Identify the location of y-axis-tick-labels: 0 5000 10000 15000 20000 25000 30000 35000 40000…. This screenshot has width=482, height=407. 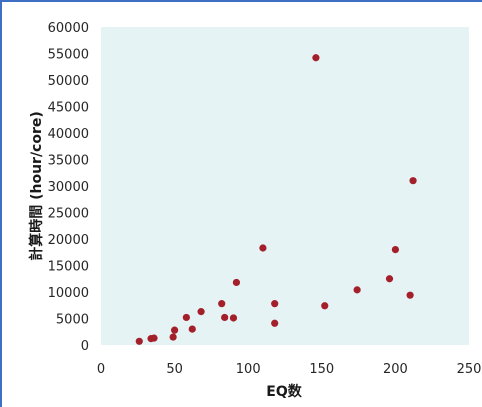
(68, 187).